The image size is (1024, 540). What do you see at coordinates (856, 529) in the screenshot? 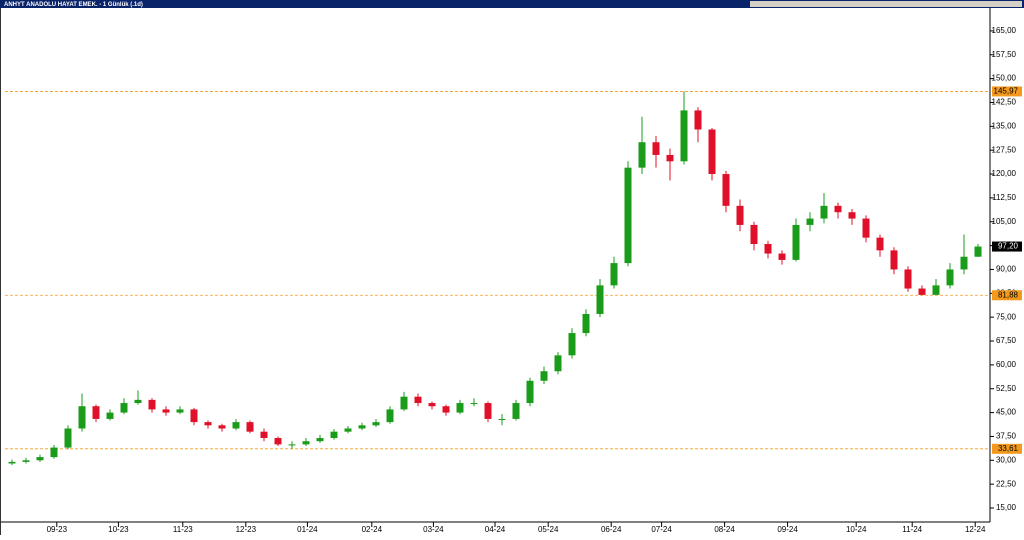
I see `x-tick-label: 10-24` at bounding box center [856, 529].